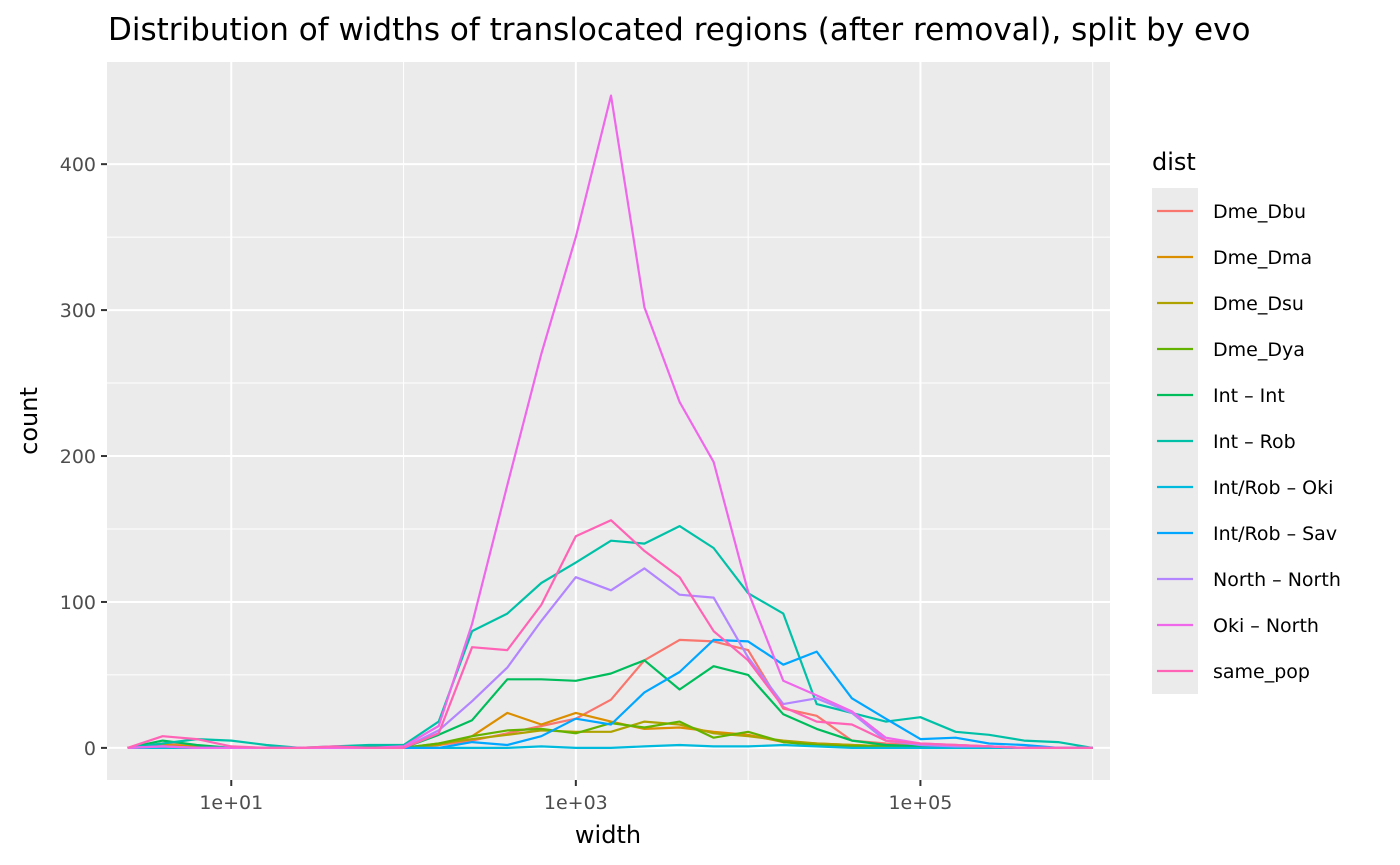  What do you see at coordinates (1249, 396) in the screenshot?
I see `legend-label: Int – Int` at bounding box center [1249, 396].